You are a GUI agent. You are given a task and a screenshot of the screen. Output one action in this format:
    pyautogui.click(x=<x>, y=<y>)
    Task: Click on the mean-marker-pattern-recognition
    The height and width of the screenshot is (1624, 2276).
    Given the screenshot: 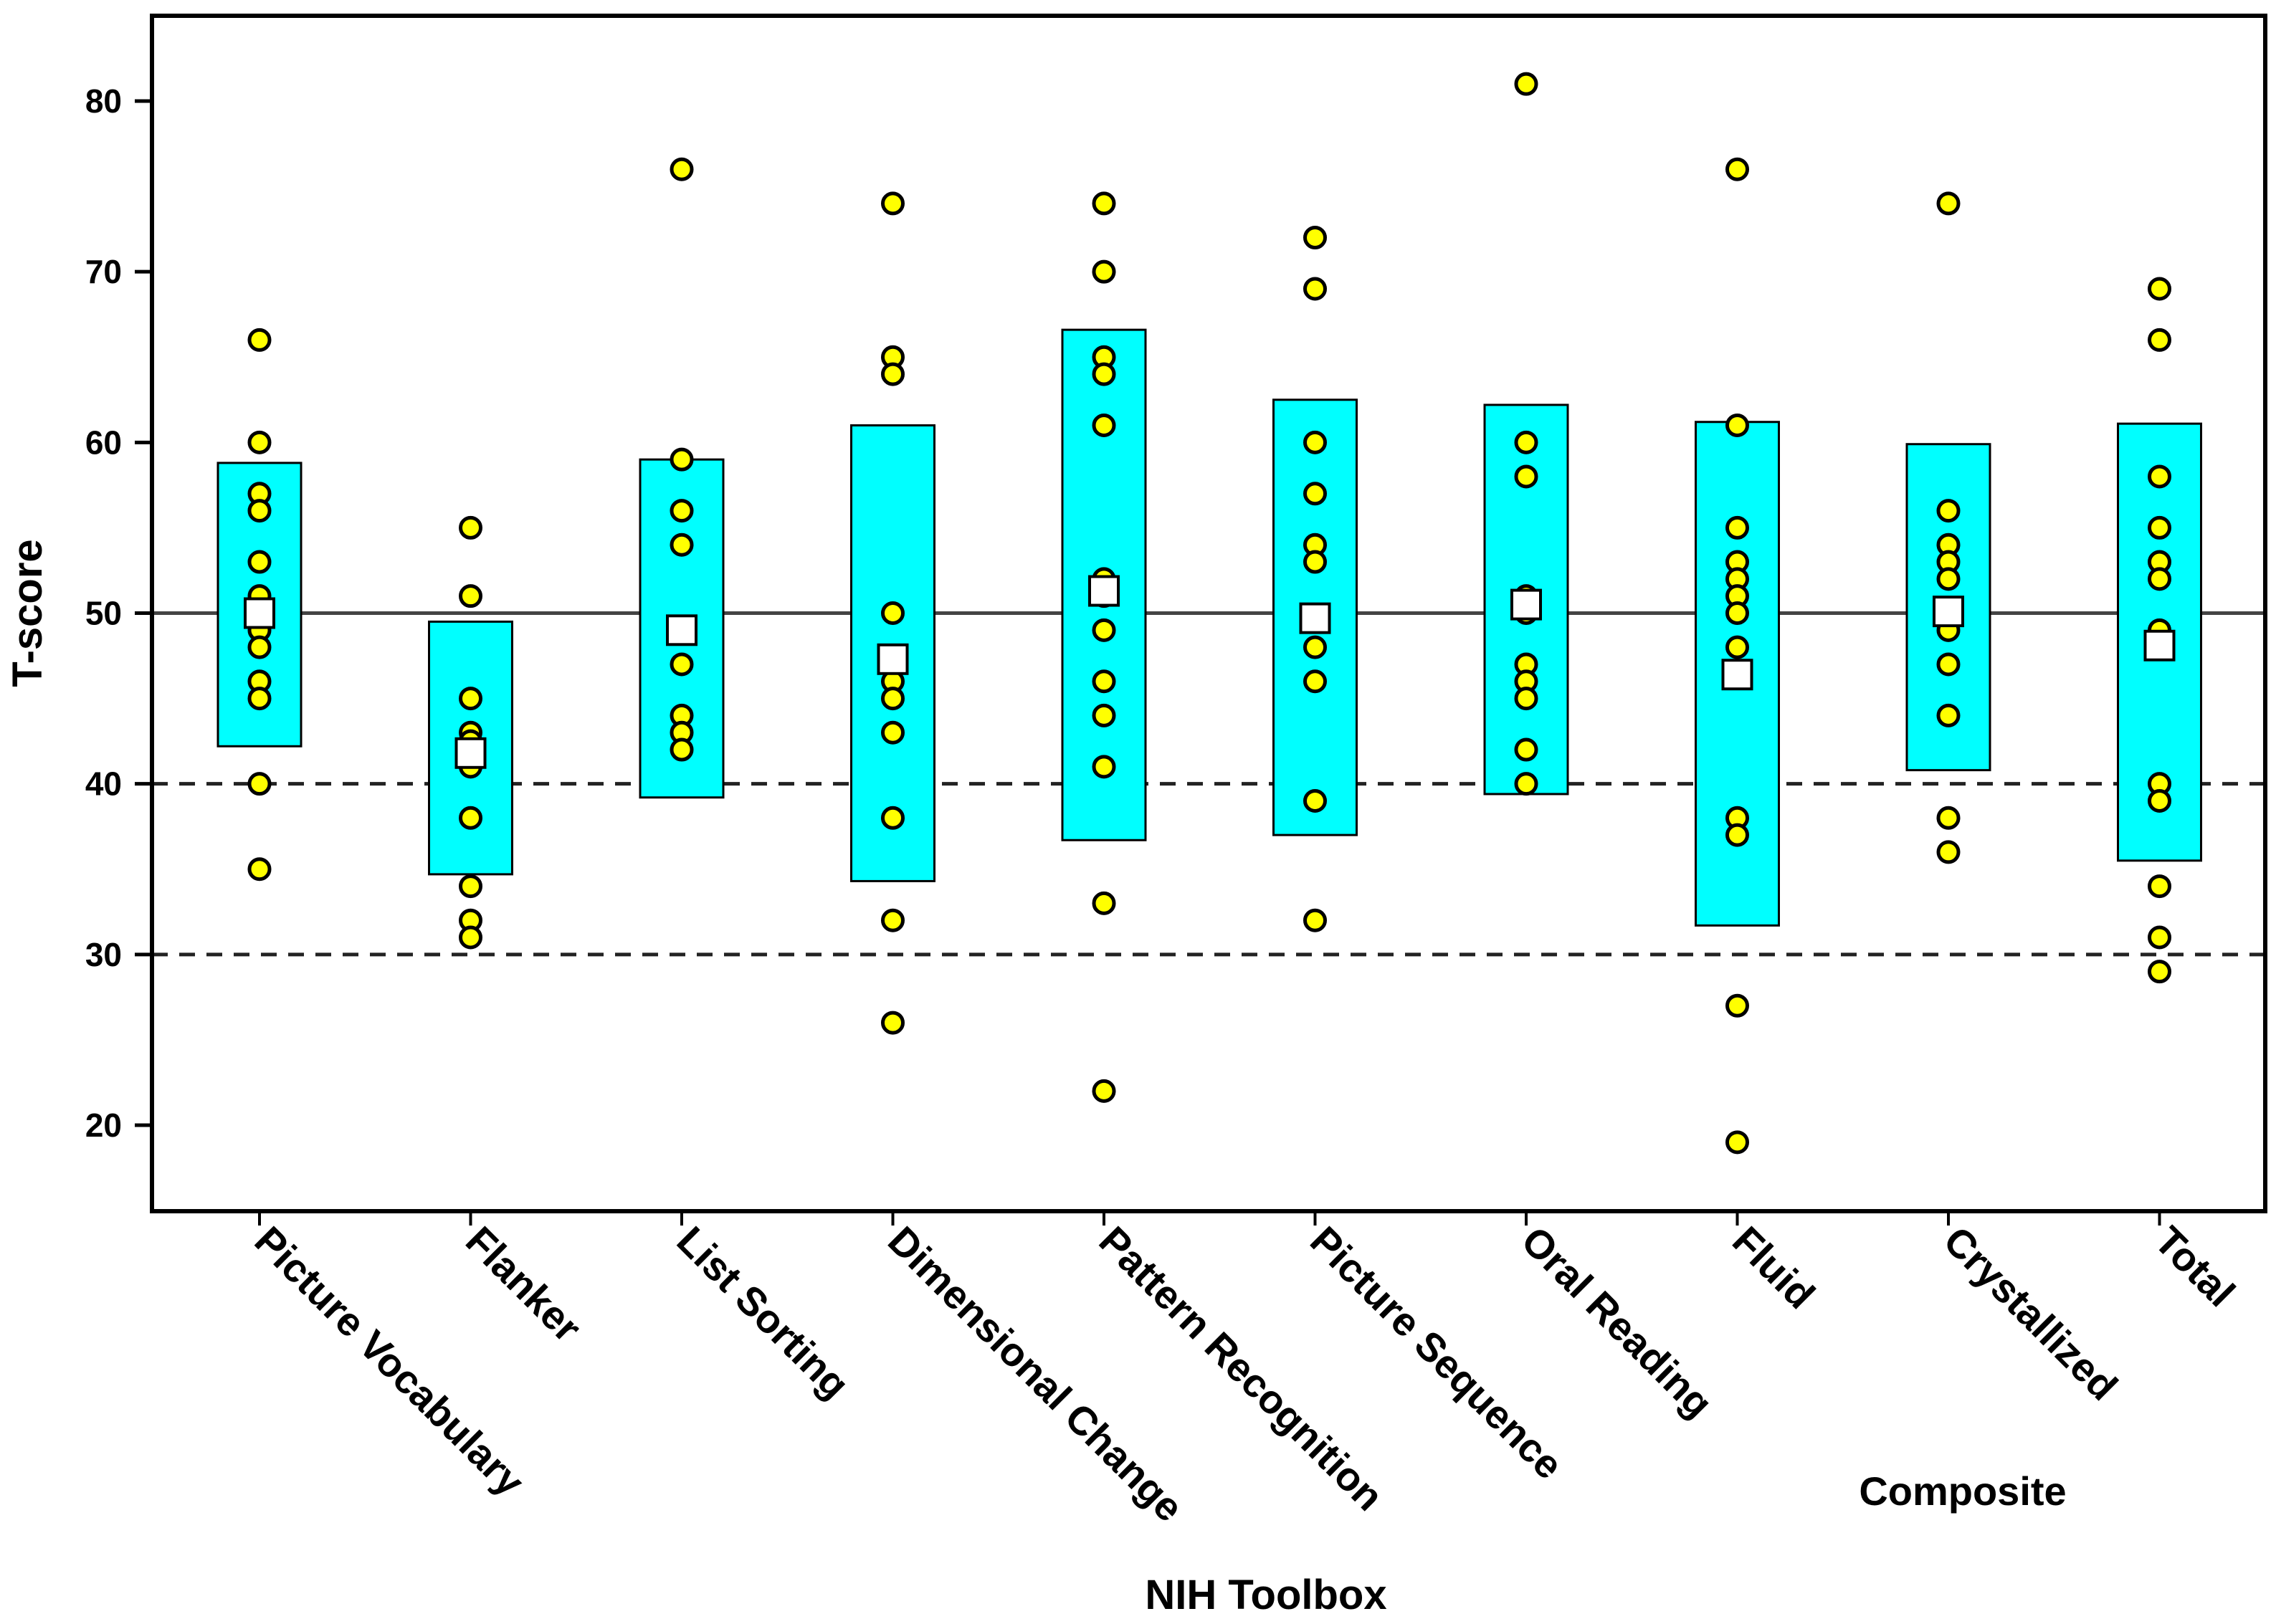 What is the action you would take?
    pyautogui.click(x=1104, y=591)
    